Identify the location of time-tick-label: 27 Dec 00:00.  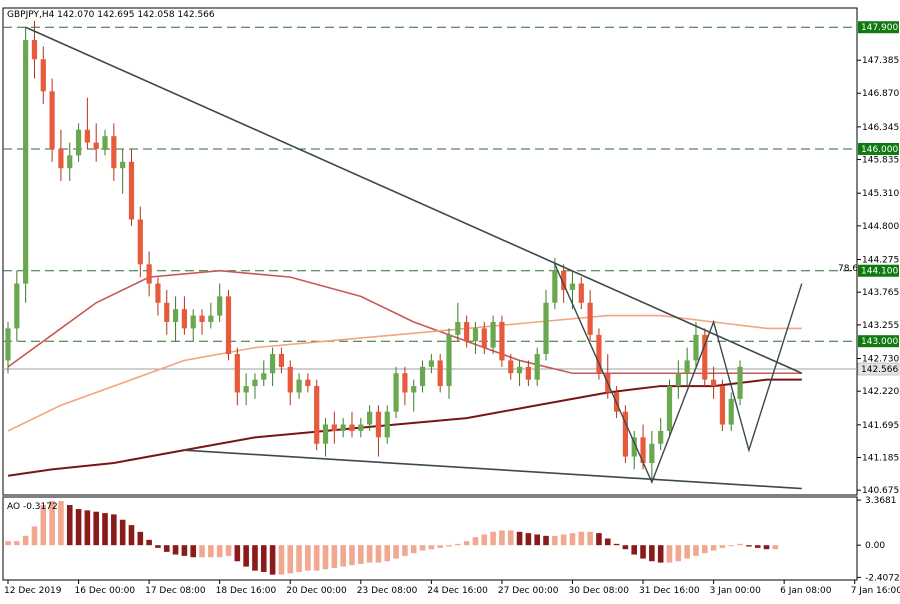
(528, 591).